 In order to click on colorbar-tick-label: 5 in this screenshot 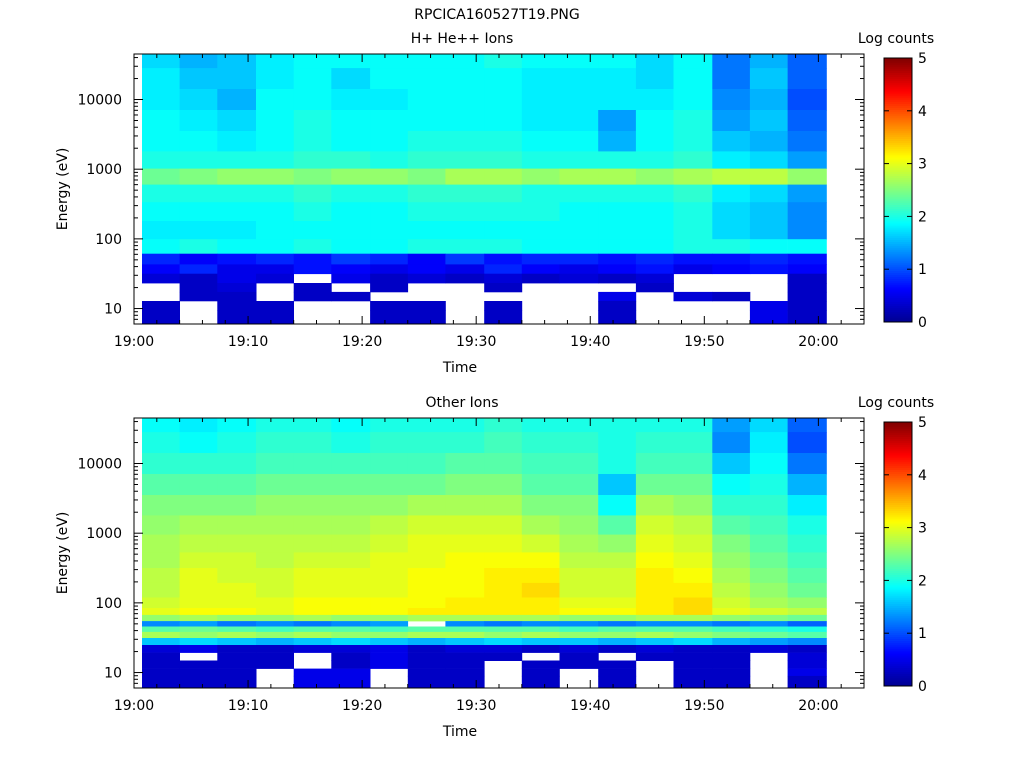, I will do `click(922, 423)`.